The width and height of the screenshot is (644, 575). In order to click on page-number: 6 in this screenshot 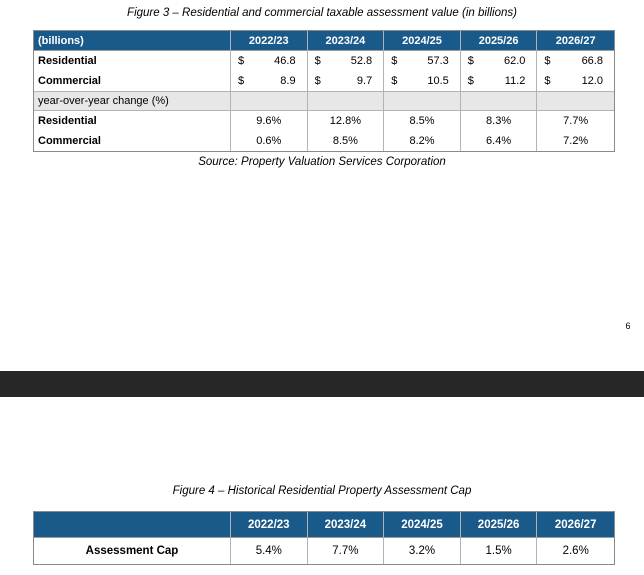, I will do `click(628, 326)`.